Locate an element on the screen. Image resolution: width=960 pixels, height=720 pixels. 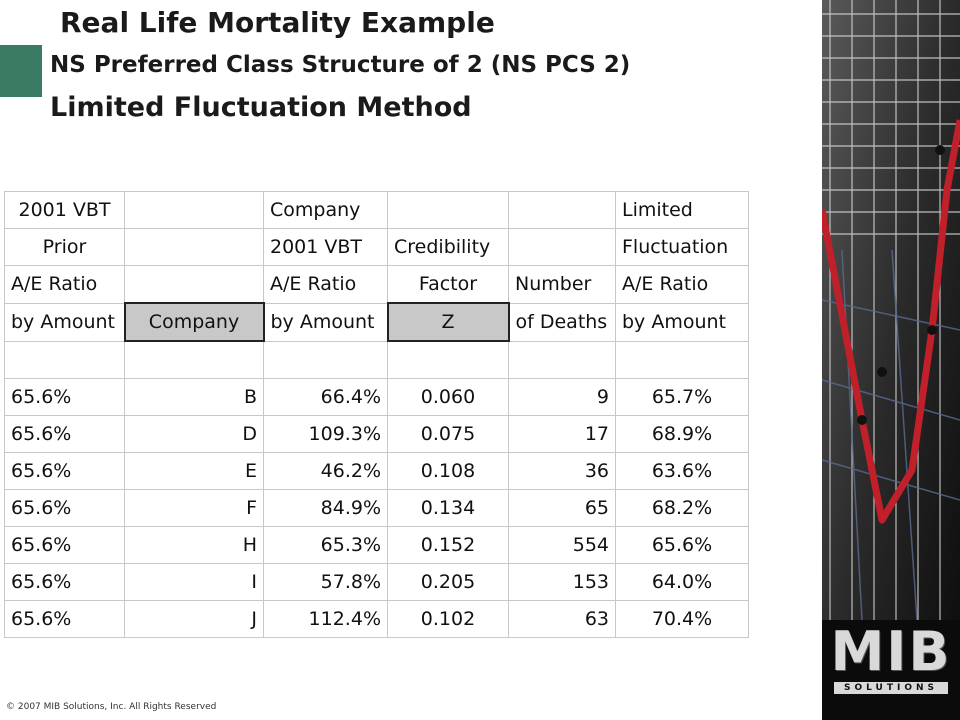
deaths-cell: 153 is located at coordinates (562, 582).